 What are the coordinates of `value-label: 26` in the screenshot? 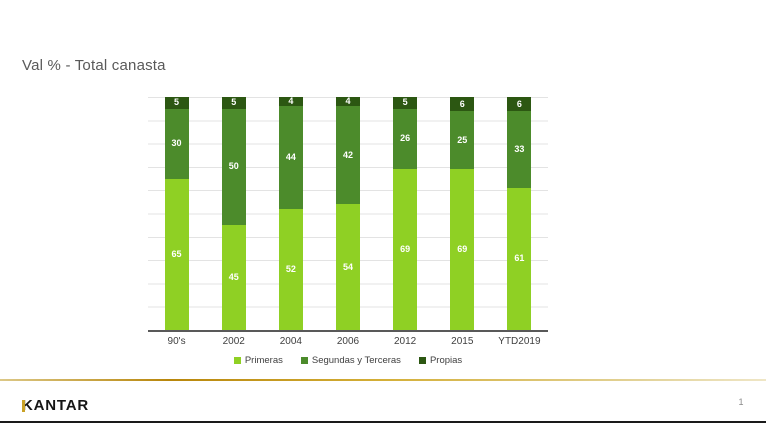 It's located at (405, 138).